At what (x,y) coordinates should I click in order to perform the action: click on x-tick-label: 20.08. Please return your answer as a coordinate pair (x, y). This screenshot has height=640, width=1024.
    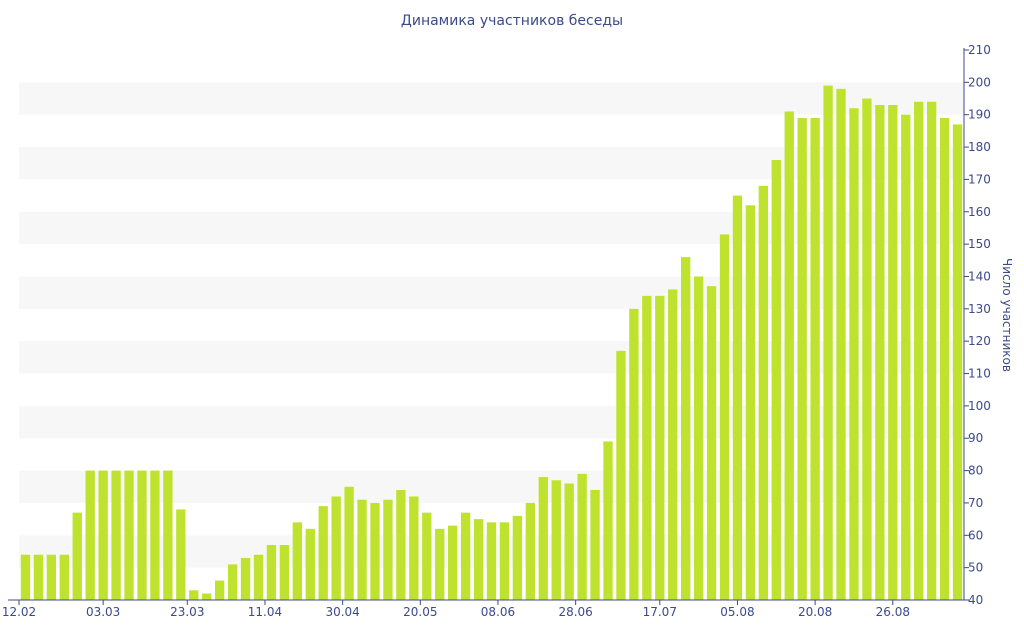
    Looking at the image, I should click on (815, 612).